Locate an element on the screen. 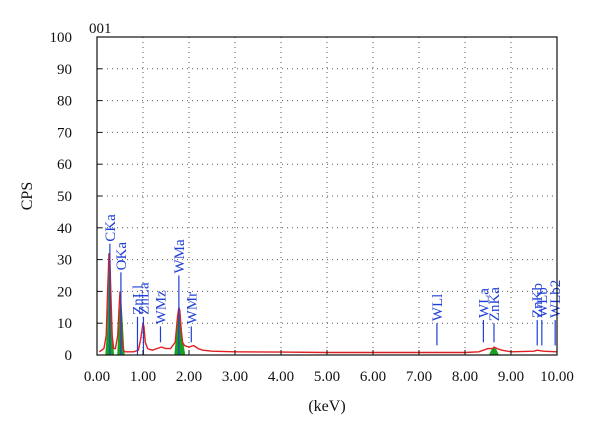  peak-label: WMa is located at coordinates (180, 256).